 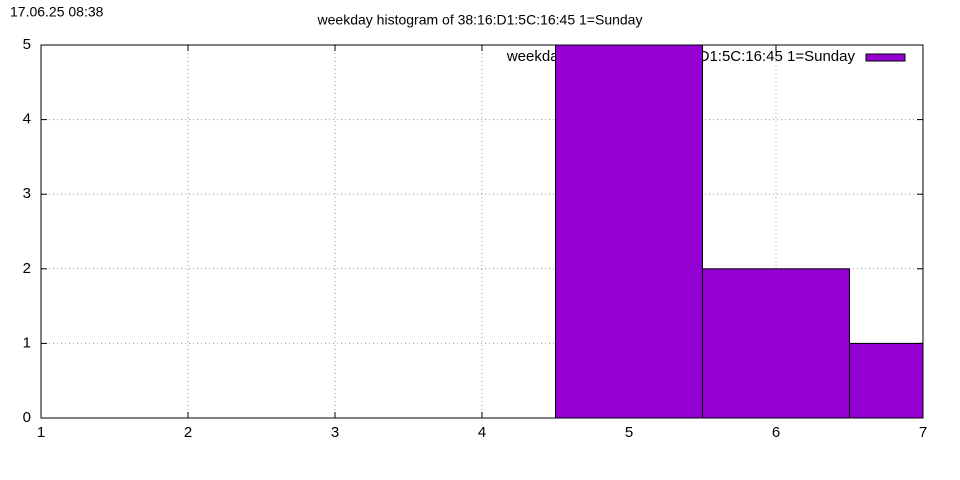 I want to click on y-tick-label: 5, so click(x=27, y=44).